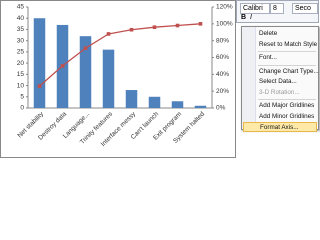 This screenshot has height=240, width=320. I want to click on y2-tick-label: 100%, so click(224, 24).